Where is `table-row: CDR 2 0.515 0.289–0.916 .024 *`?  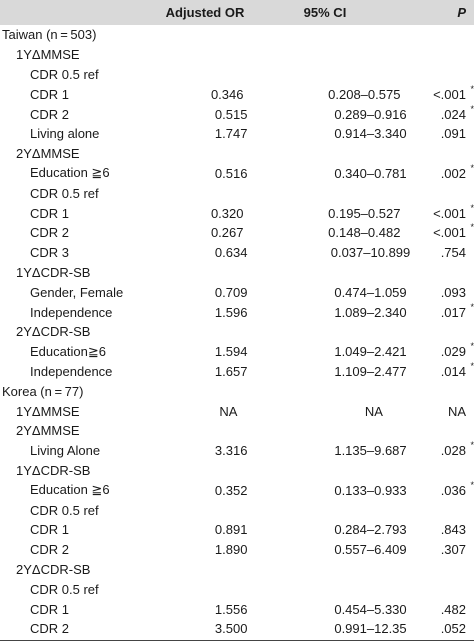
table-row: CDR 2 0.515 0.289–0.916 .024 * is located at coordinates (237, 114).